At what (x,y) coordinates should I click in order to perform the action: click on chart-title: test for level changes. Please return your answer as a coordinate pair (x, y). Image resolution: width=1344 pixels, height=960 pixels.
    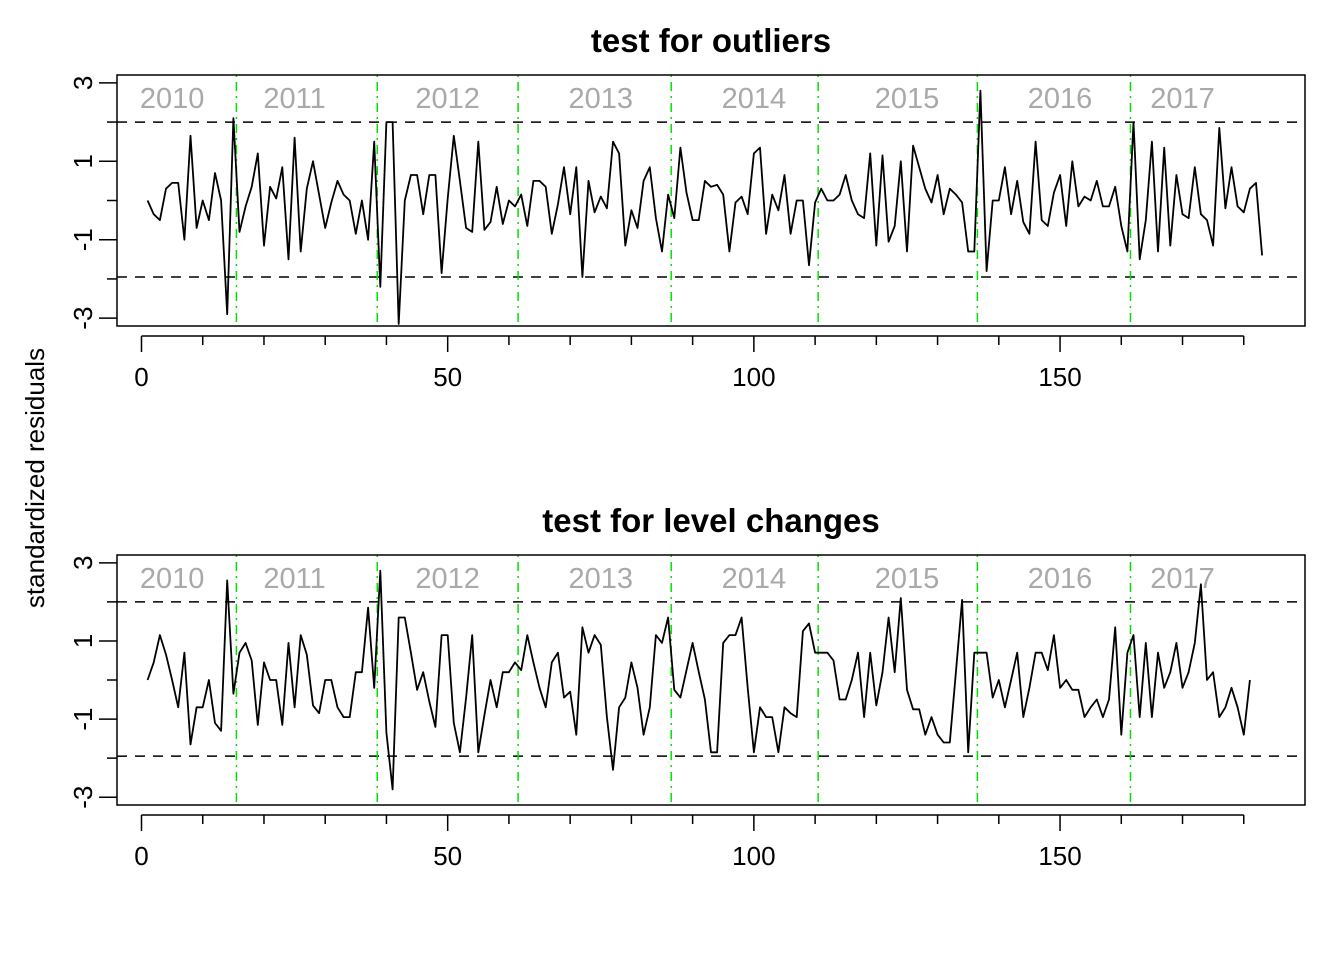
    Looking at the image, I should click on (710, 520).